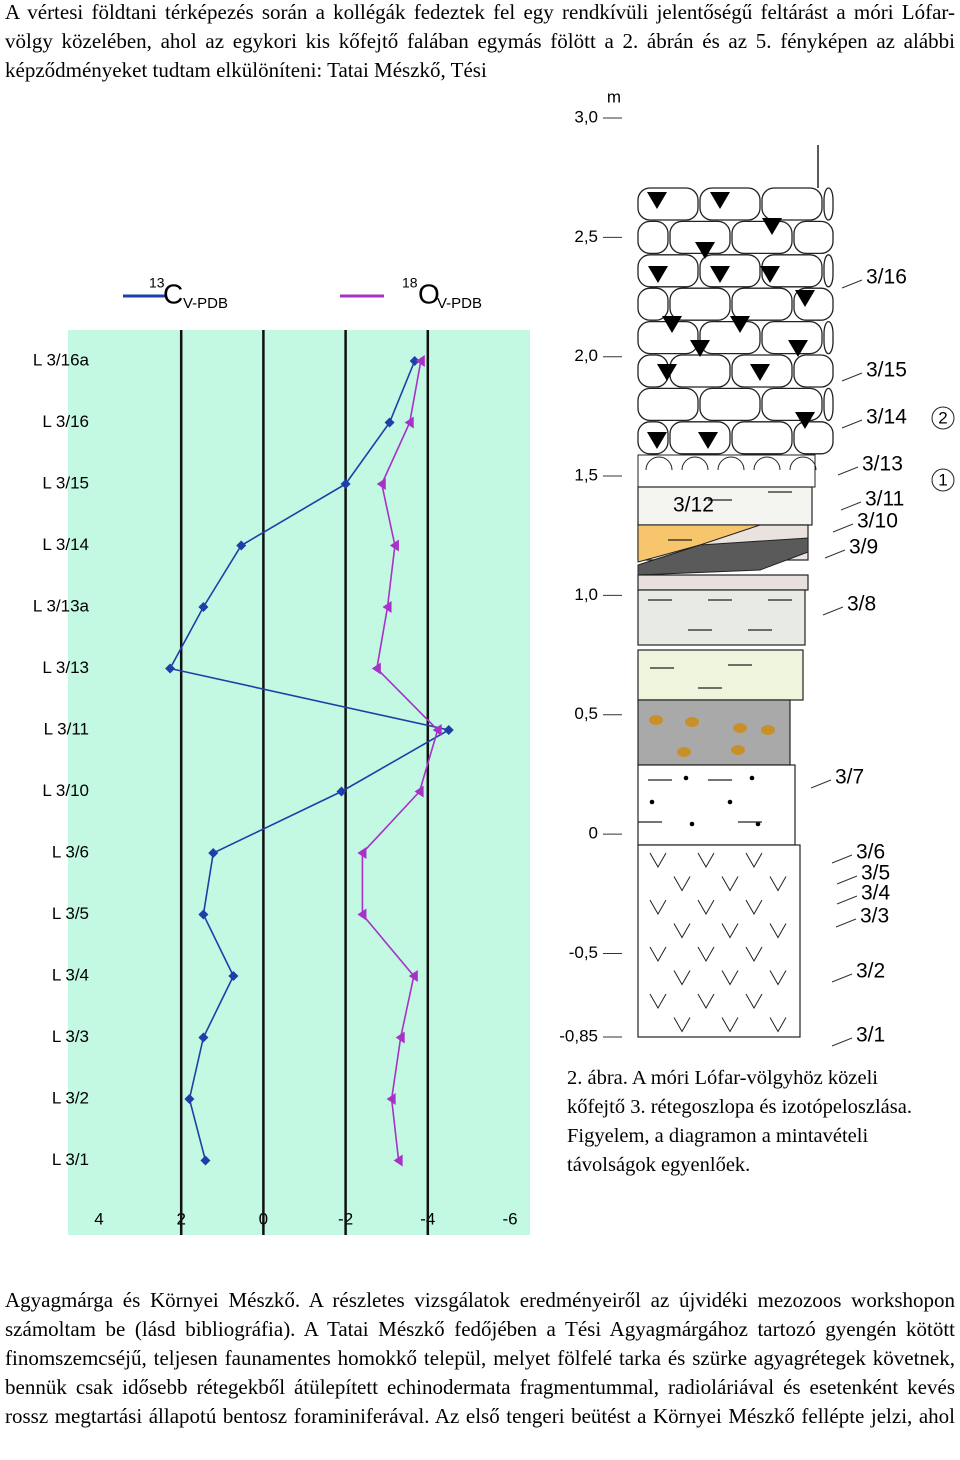 The image size is (960, 1460). What do you see at coordinates (70, 1036) in the screenshot?
I see `y-tick-label: L 3/3` at bounding box center [70, 1036].